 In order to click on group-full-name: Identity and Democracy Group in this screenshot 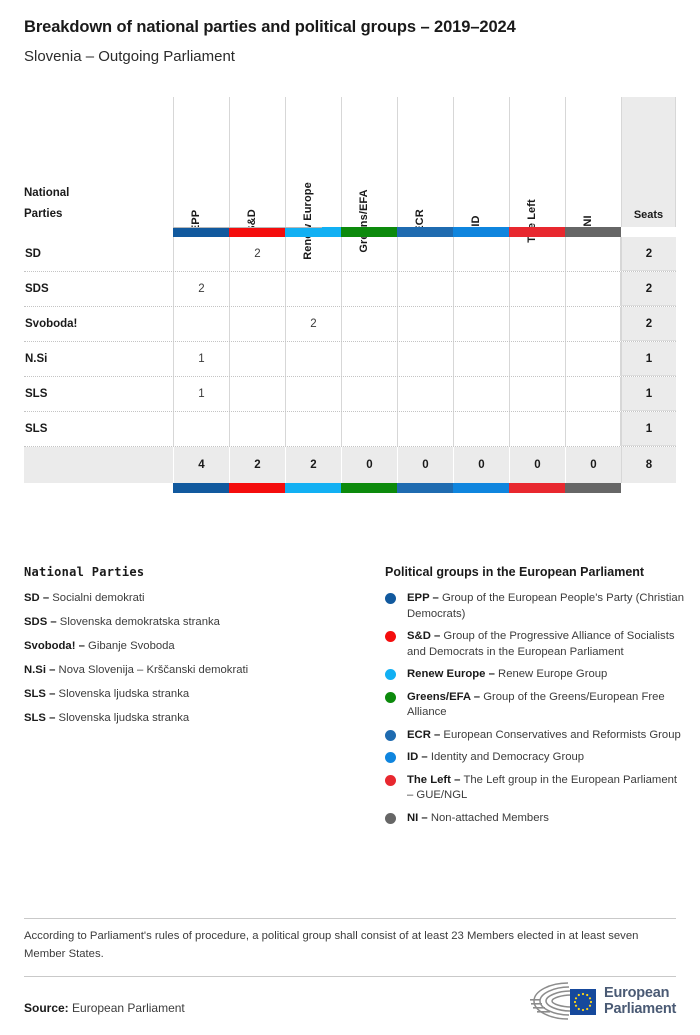, I will do `click(507, 757)`.